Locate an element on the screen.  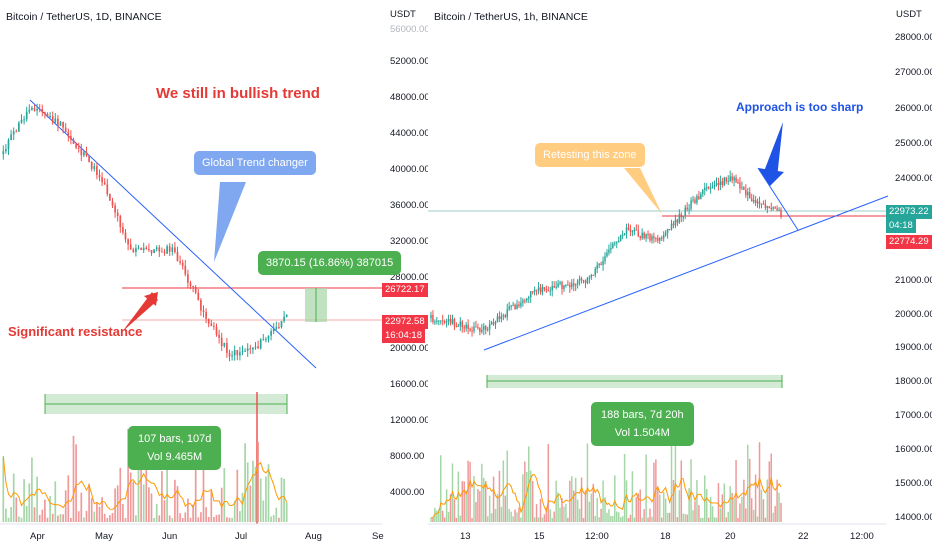
daily-last-price-tag: 22972.58 is located at coordinates (405, 322).